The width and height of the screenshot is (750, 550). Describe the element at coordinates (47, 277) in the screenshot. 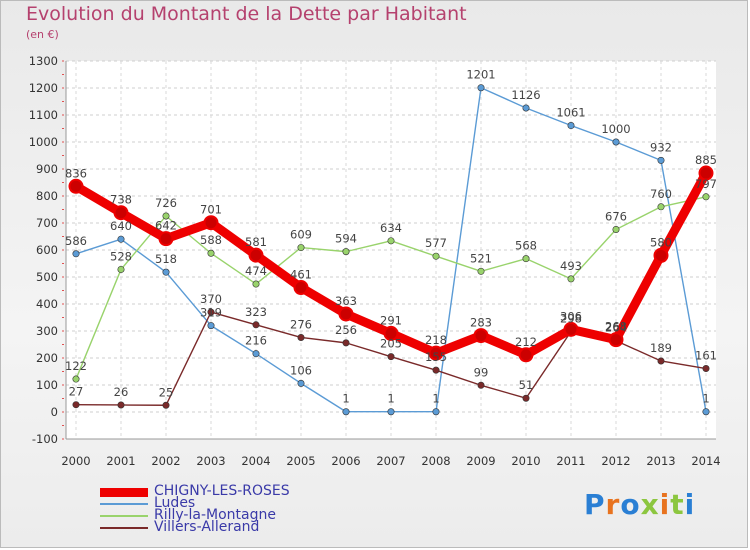

I see `y-tick-label: 500` at that location.